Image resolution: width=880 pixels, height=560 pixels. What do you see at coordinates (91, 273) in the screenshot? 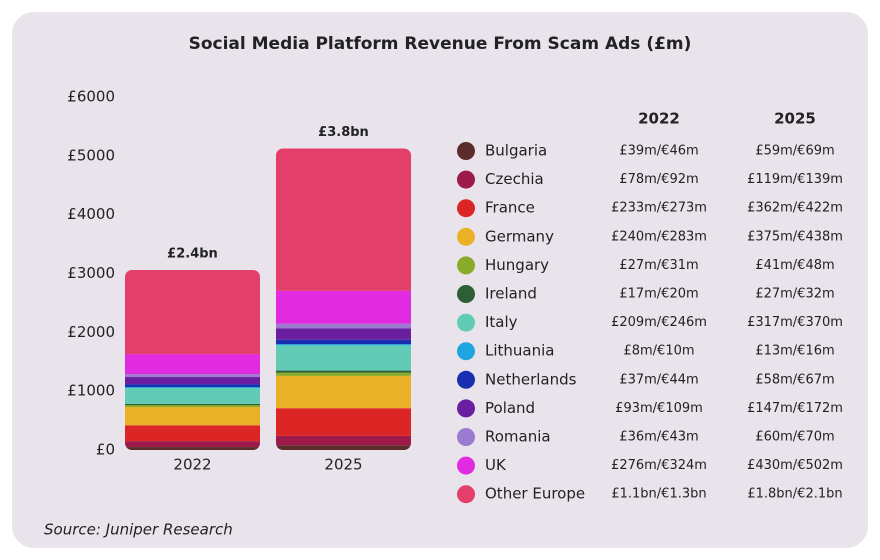
I see `y-tick-label: £3000` at bounding box center [91, 273].